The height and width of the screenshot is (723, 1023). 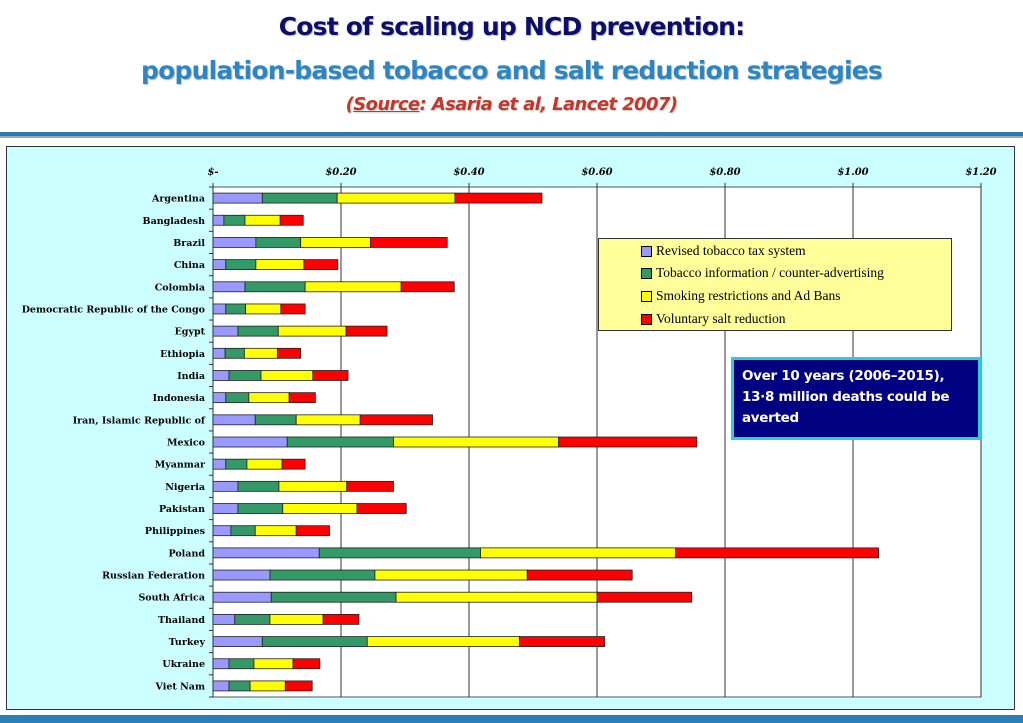 What do you see at coordinates (175, 531) in the screenshot?
I see `category-label: Philippines` at bounding box center [175, 531].